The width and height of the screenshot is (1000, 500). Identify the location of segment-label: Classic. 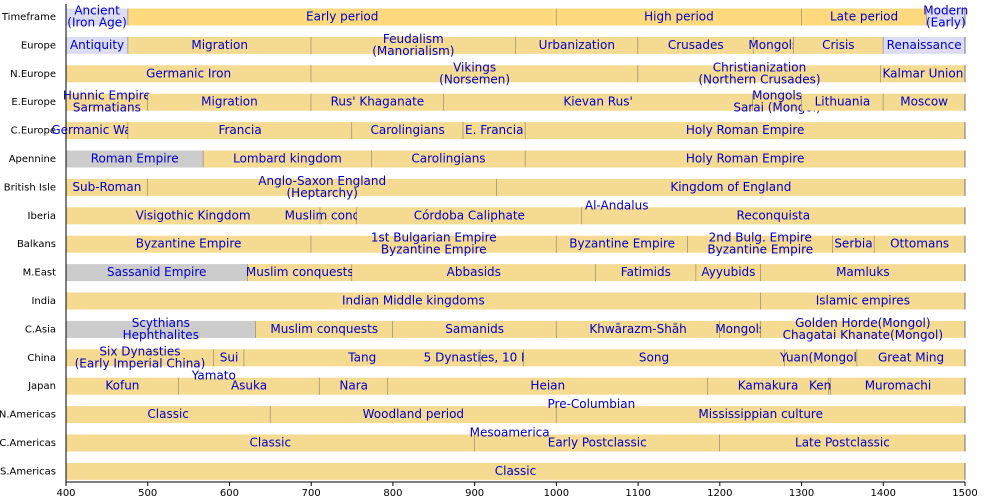
(168, 414).